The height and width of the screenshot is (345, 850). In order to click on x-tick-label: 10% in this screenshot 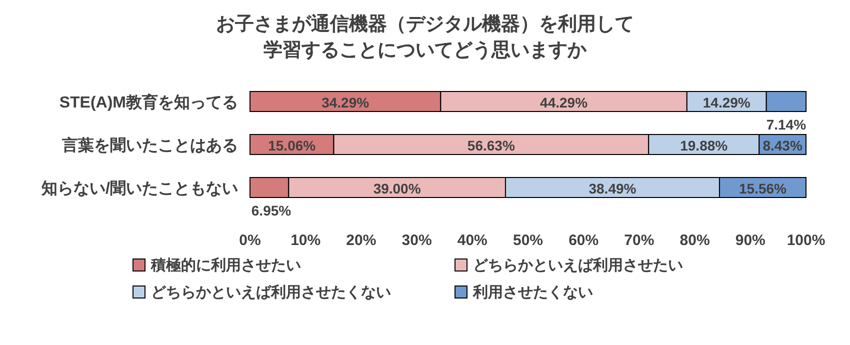, I will do `click(305, 240)`.